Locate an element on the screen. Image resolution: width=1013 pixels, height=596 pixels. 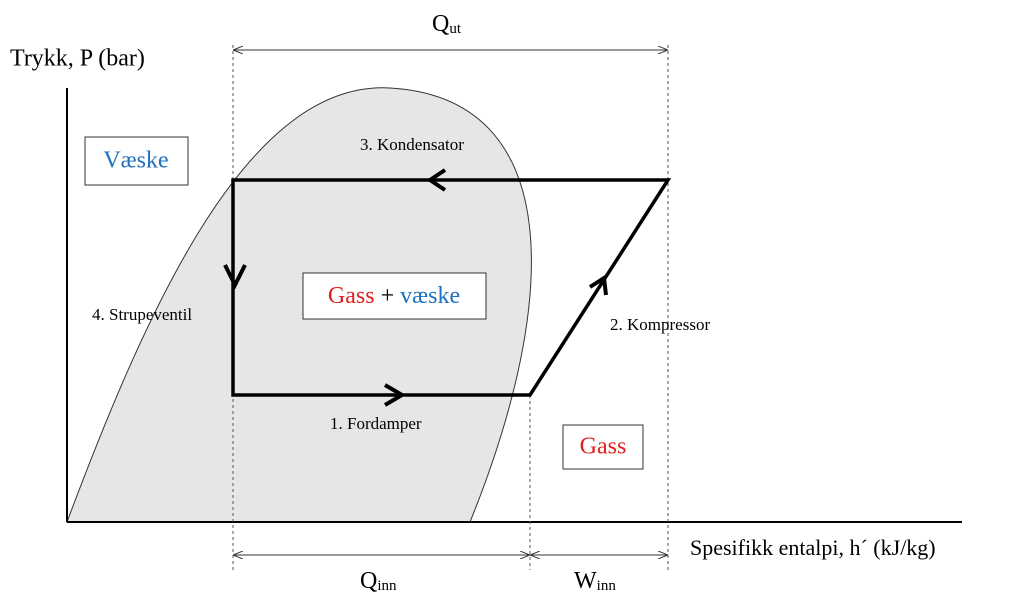
step-label: 4. Strupeventil is located at coordinates (142, 314).